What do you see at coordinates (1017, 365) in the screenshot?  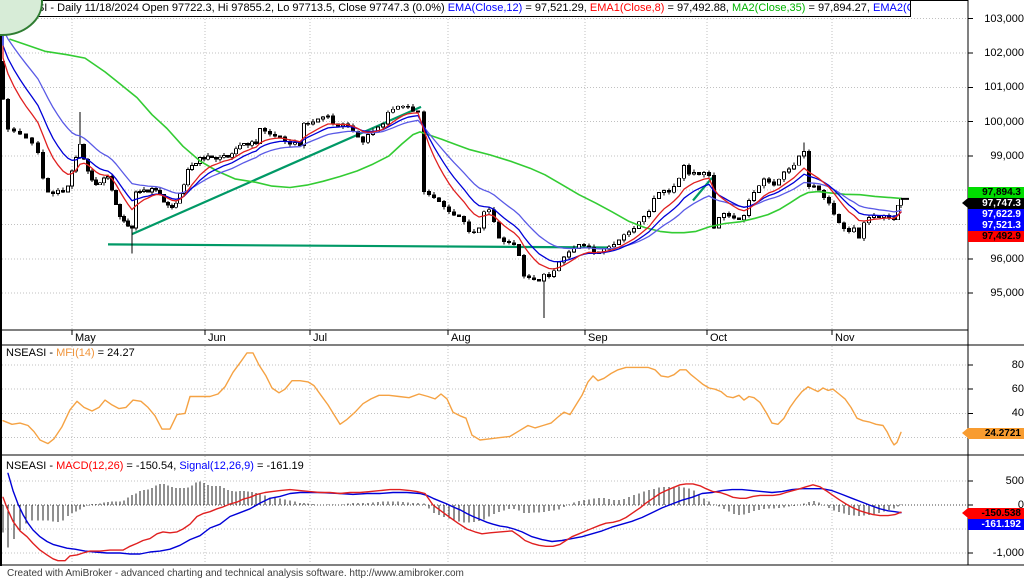 I see `axis-tick-label: 80` at bounding box center [1017, 365].